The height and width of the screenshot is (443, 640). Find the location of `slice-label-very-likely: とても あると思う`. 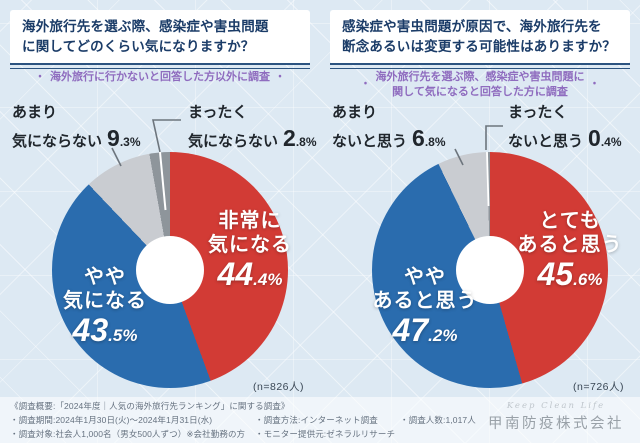

slice-label-very-likely: とても あると思う is located at coordinates (570, 233).